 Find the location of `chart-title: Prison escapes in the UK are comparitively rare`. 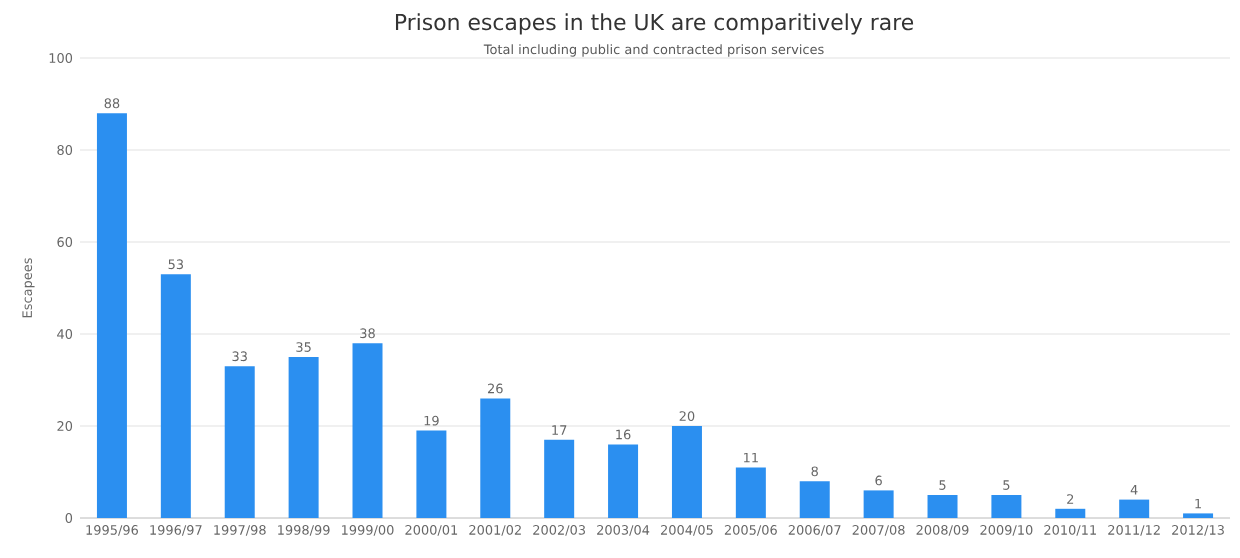

chart-title: Prison escapes in the UK are comparitively rare is located at coordinates (654, 24).